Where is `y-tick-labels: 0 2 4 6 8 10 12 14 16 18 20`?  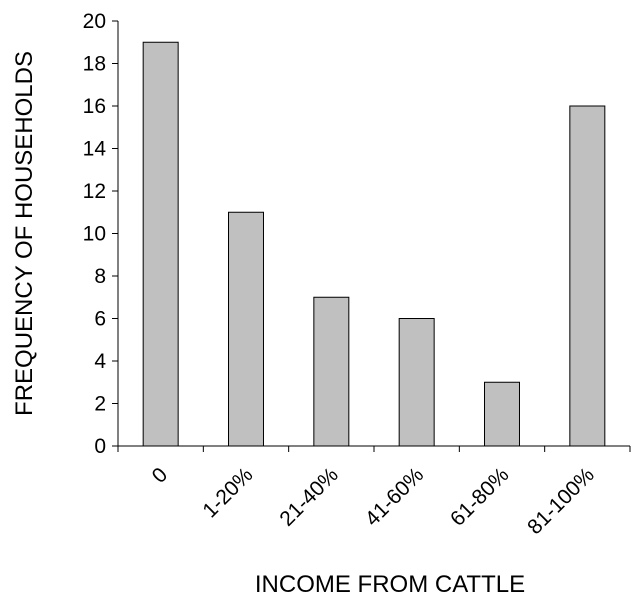
y-tick-labels: 0 2 4 6 8 10 12 14 16 18 20 is located at coordinates (95, 234).